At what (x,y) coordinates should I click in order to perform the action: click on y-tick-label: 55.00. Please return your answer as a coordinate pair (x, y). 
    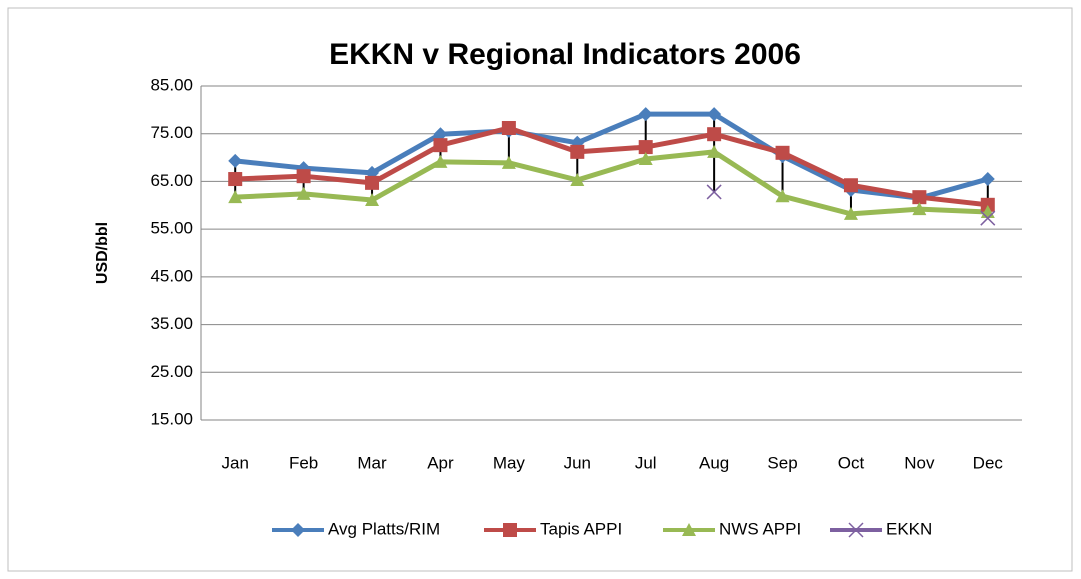
    Looking at the image, I should click on (171, 228).